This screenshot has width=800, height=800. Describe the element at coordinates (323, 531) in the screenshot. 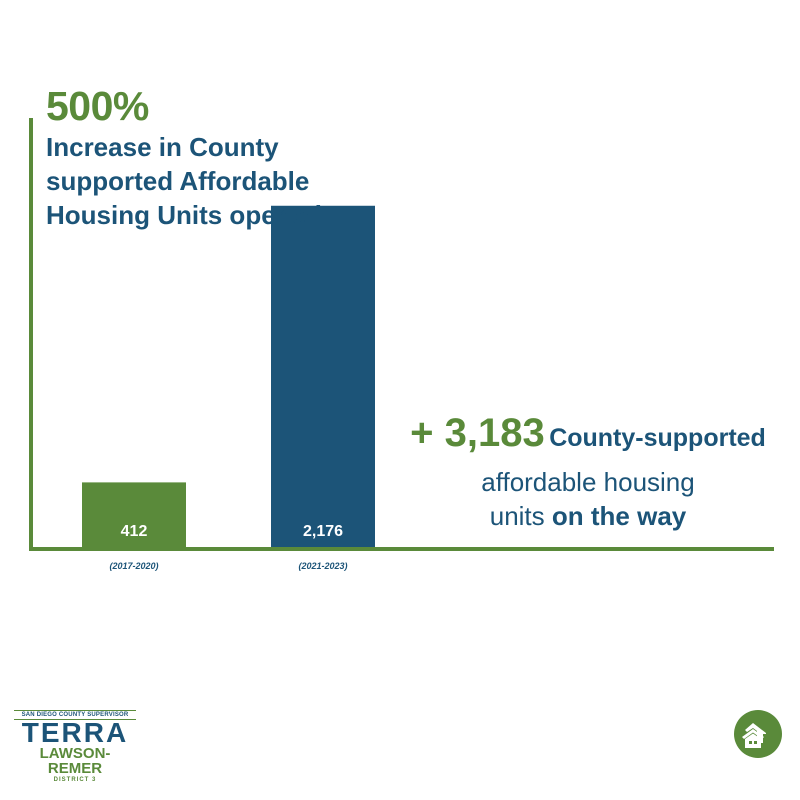

I see `bar-value-label-1: 2,176` at that location.